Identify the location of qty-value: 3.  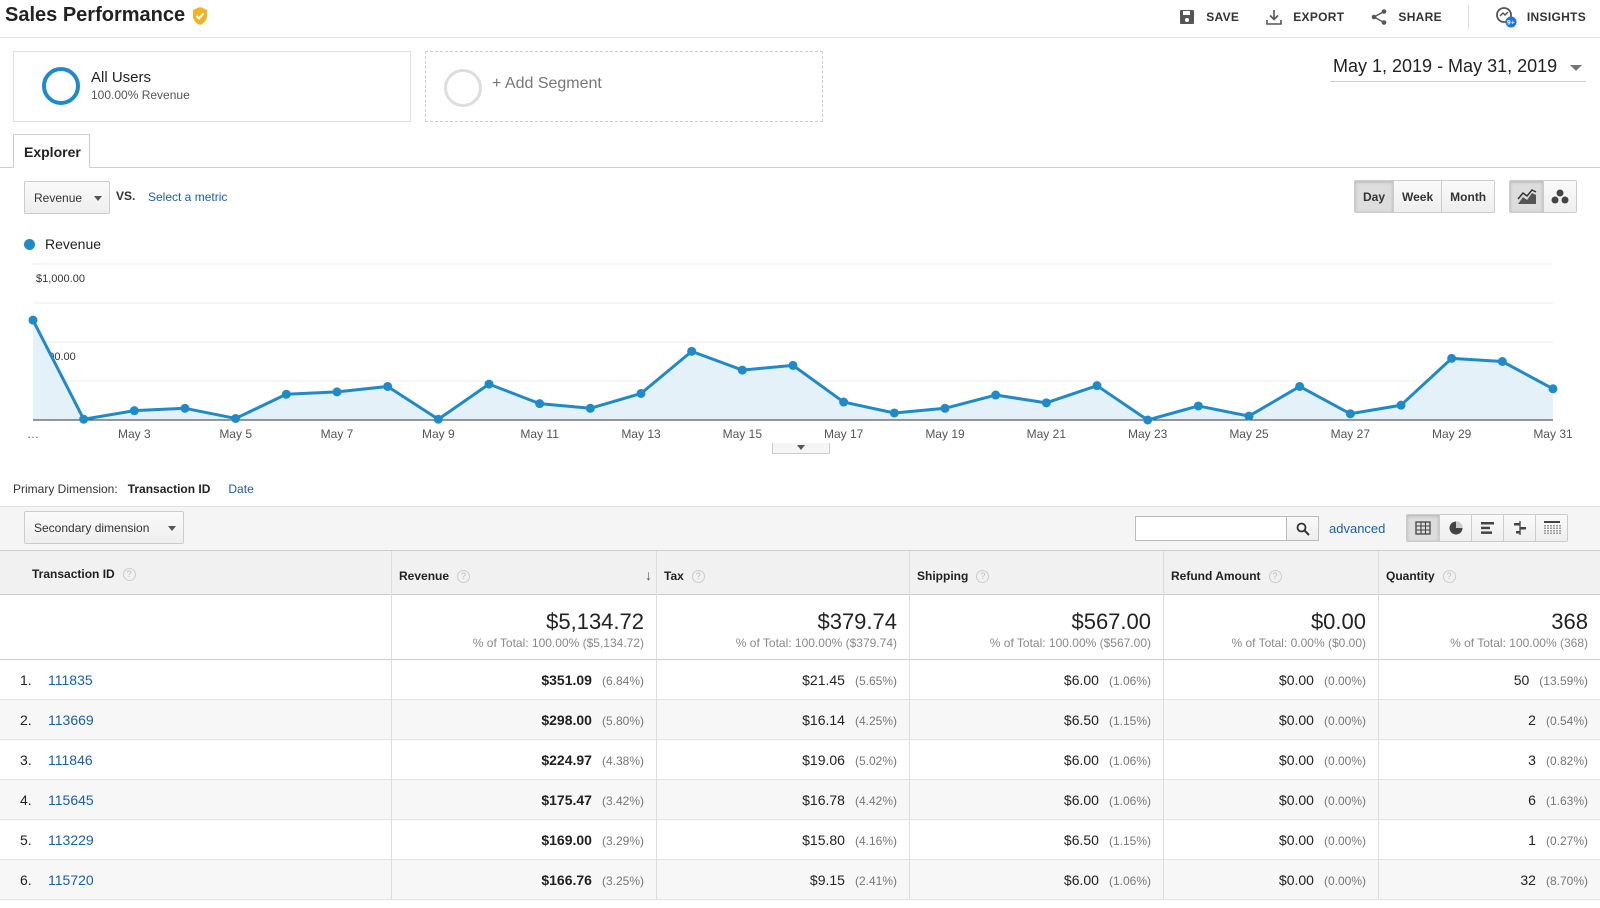
(1532, 760).